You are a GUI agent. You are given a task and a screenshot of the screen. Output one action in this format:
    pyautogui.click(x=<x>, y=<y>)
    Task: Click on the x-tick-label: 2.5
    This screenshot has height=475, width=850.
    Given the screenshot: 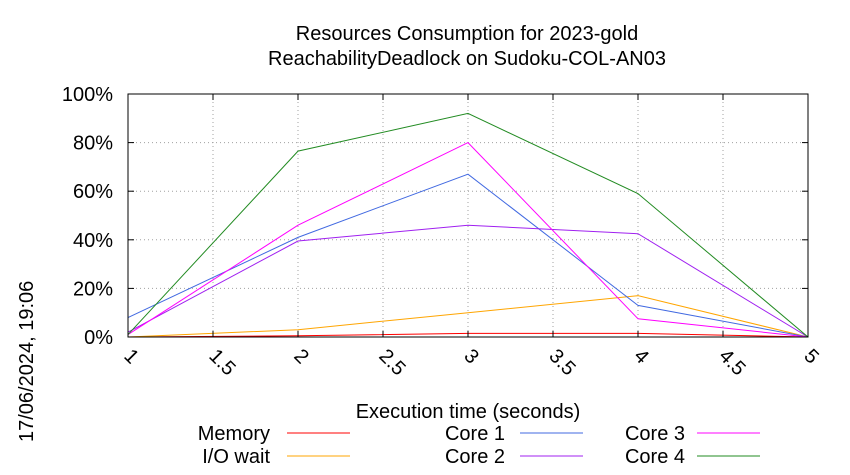 What is the action you would take?
    pyautogui.click(x=391, y=362)
    